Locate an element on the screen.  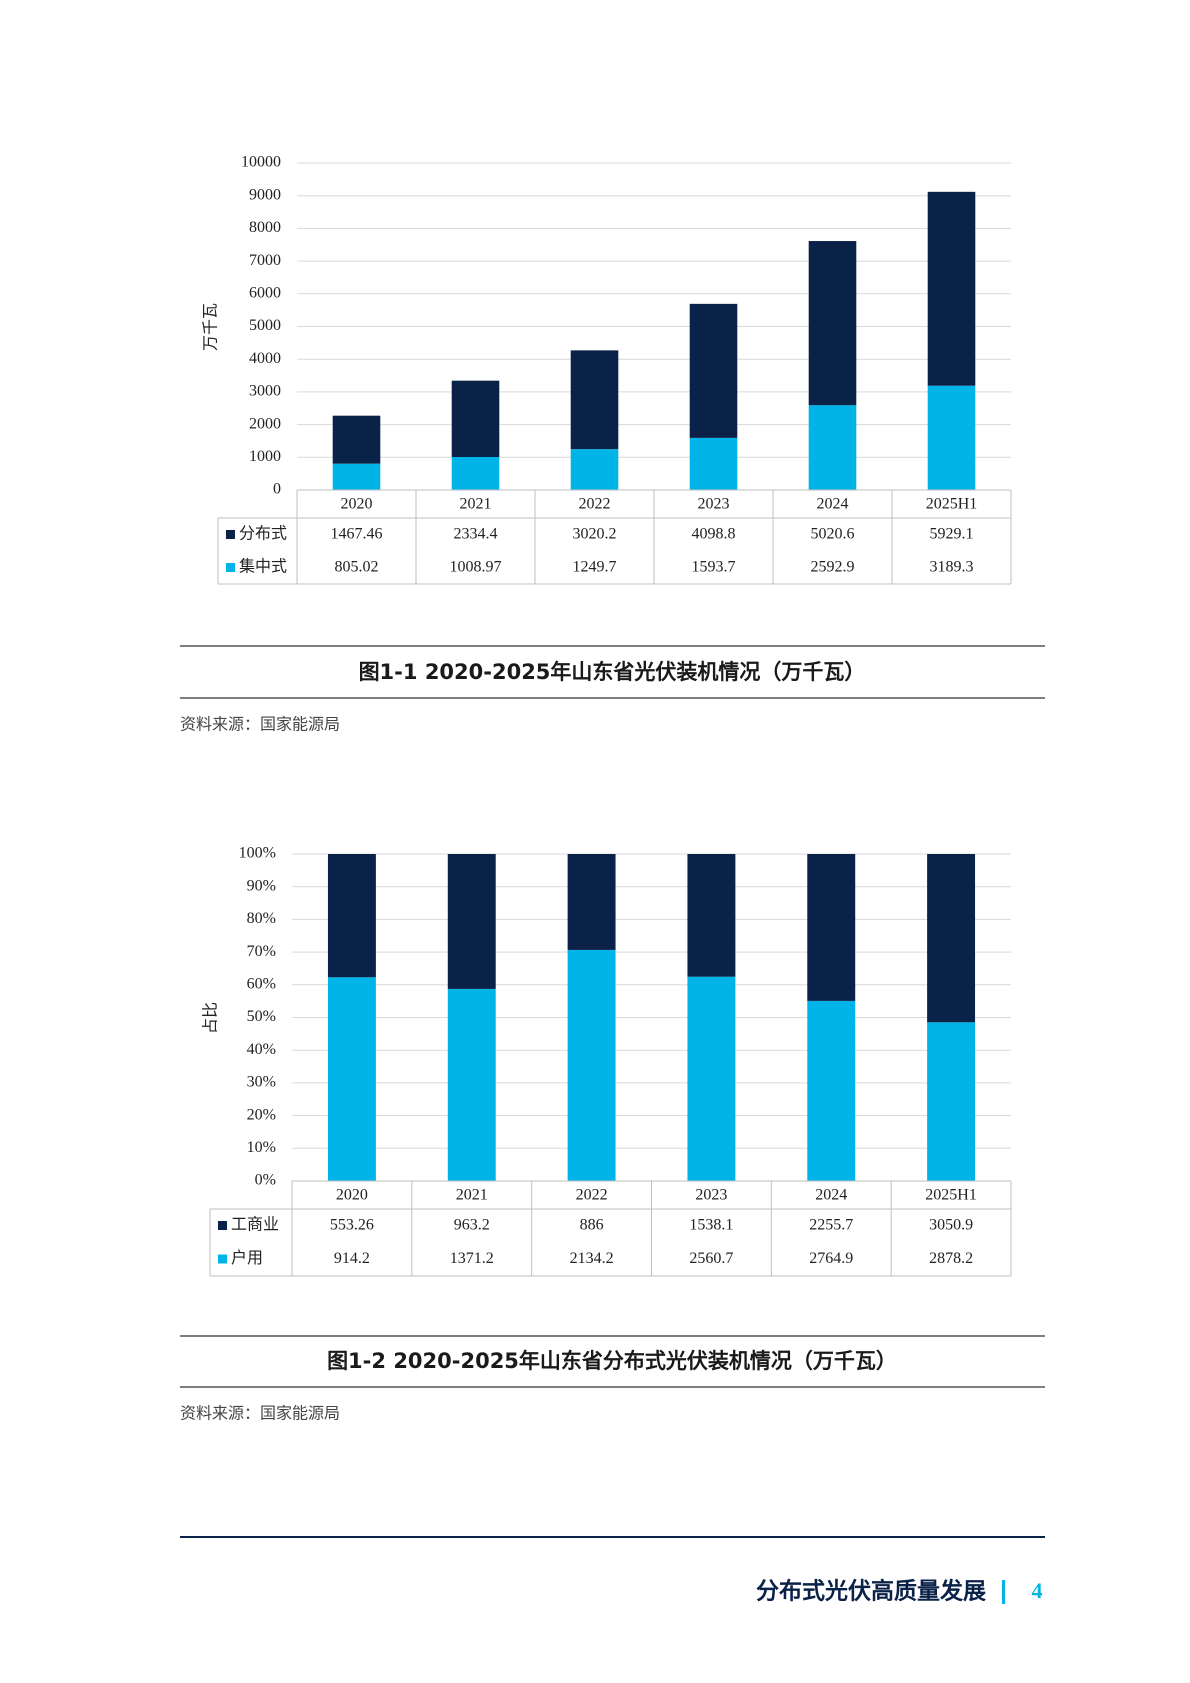
footer-title: 分布式光伏高质量发展 is located at coordinates (871, 1591).